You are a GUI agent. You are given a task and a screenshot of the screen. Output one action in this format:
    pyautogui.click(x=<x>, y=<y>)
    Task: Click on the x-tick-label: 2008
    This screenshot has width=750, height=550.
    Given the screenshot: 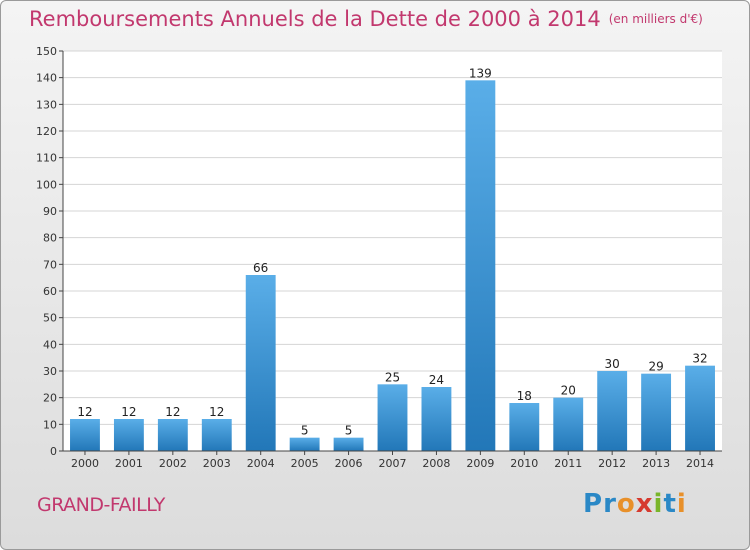 What is the action you would take?
    pyautogui.click(x=436, y=463)
    